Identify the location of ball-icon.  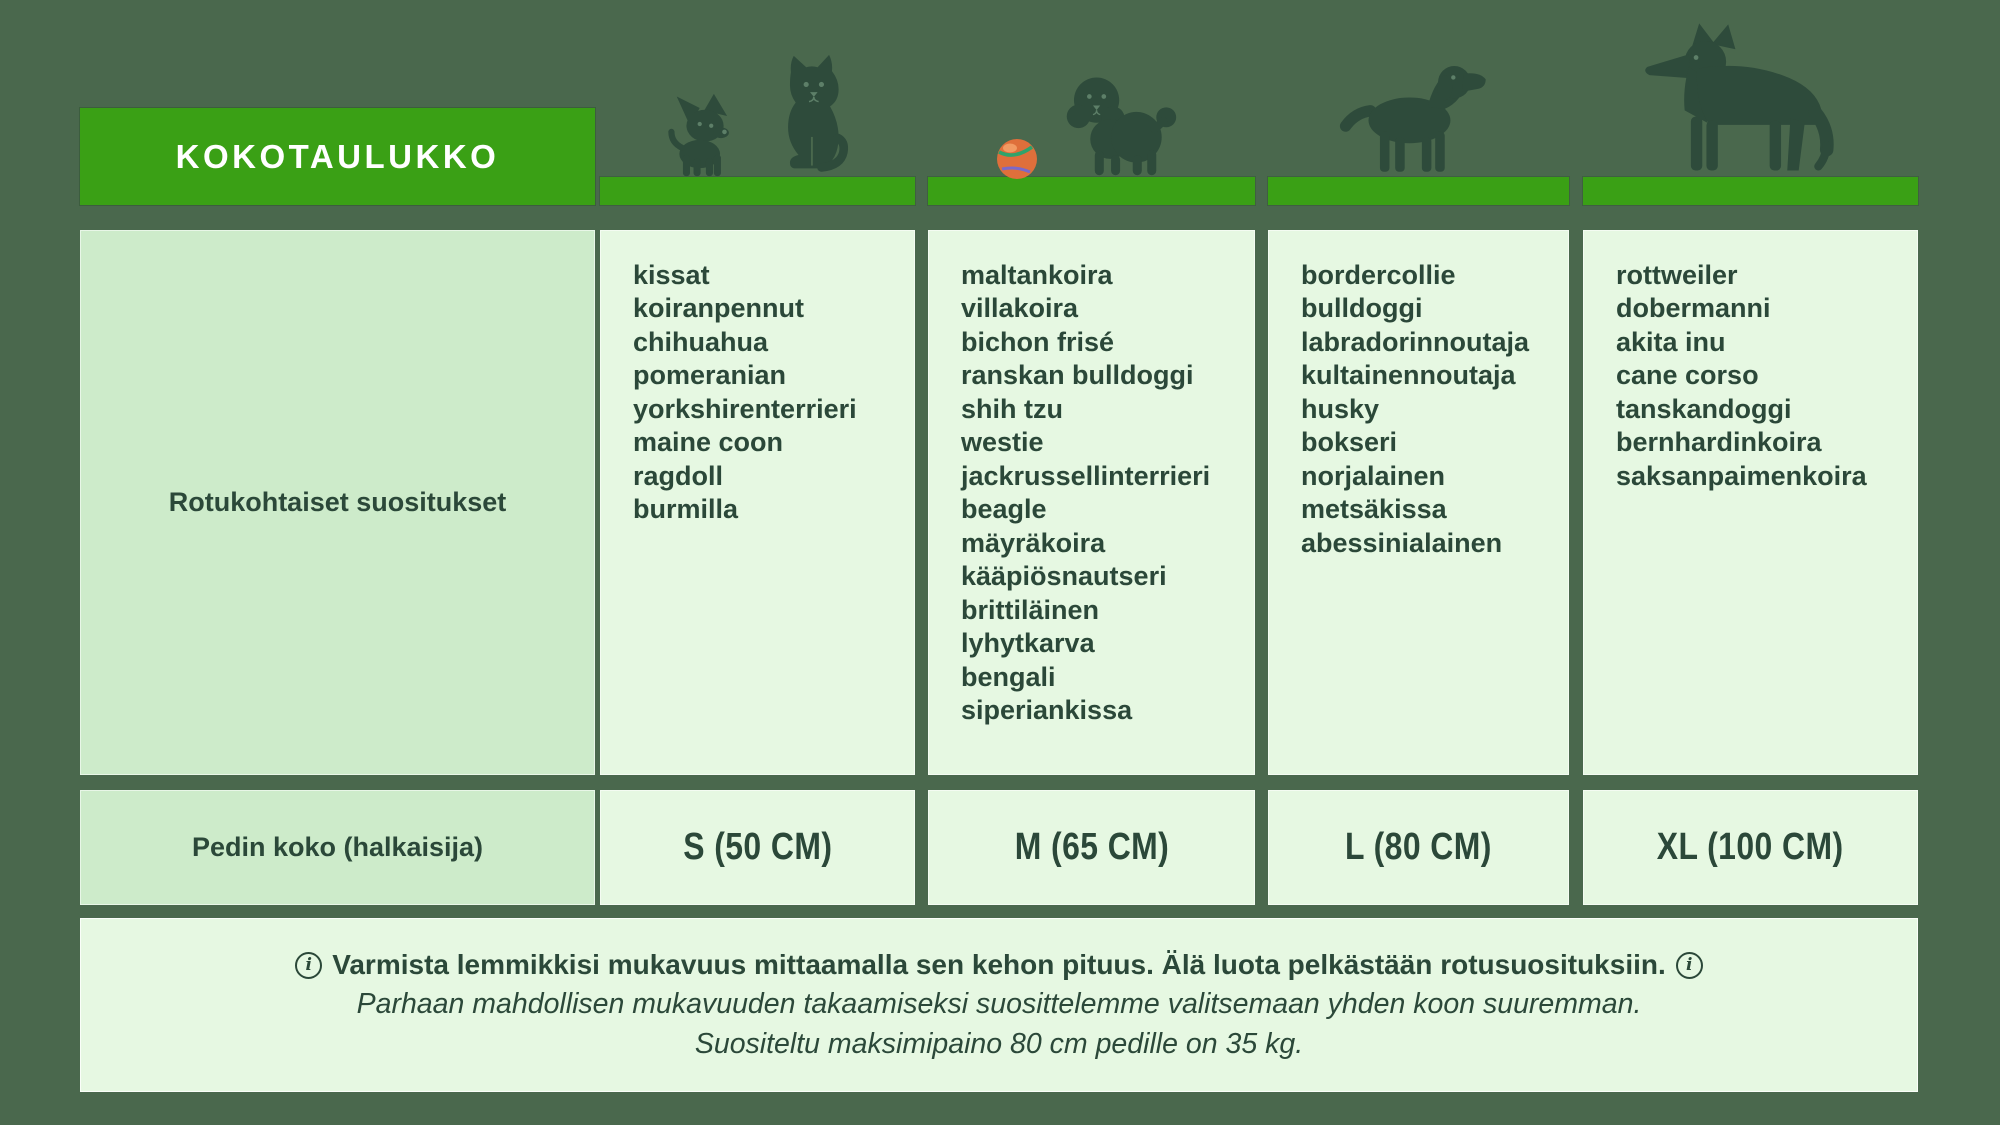
(1016, 159).